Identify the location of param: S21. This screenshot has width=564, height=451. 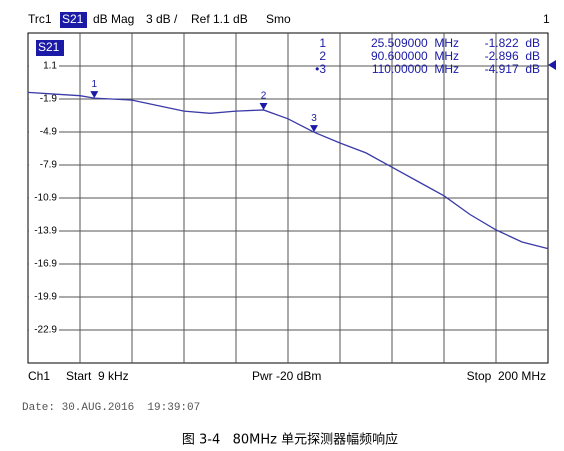
(73, 19).